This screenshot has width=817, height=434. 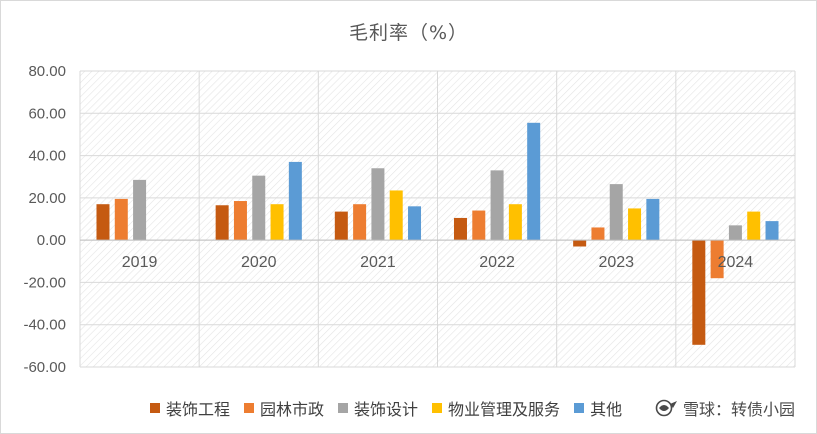 I want to click on x-category-label: 2024, so click(x=736, y=262).